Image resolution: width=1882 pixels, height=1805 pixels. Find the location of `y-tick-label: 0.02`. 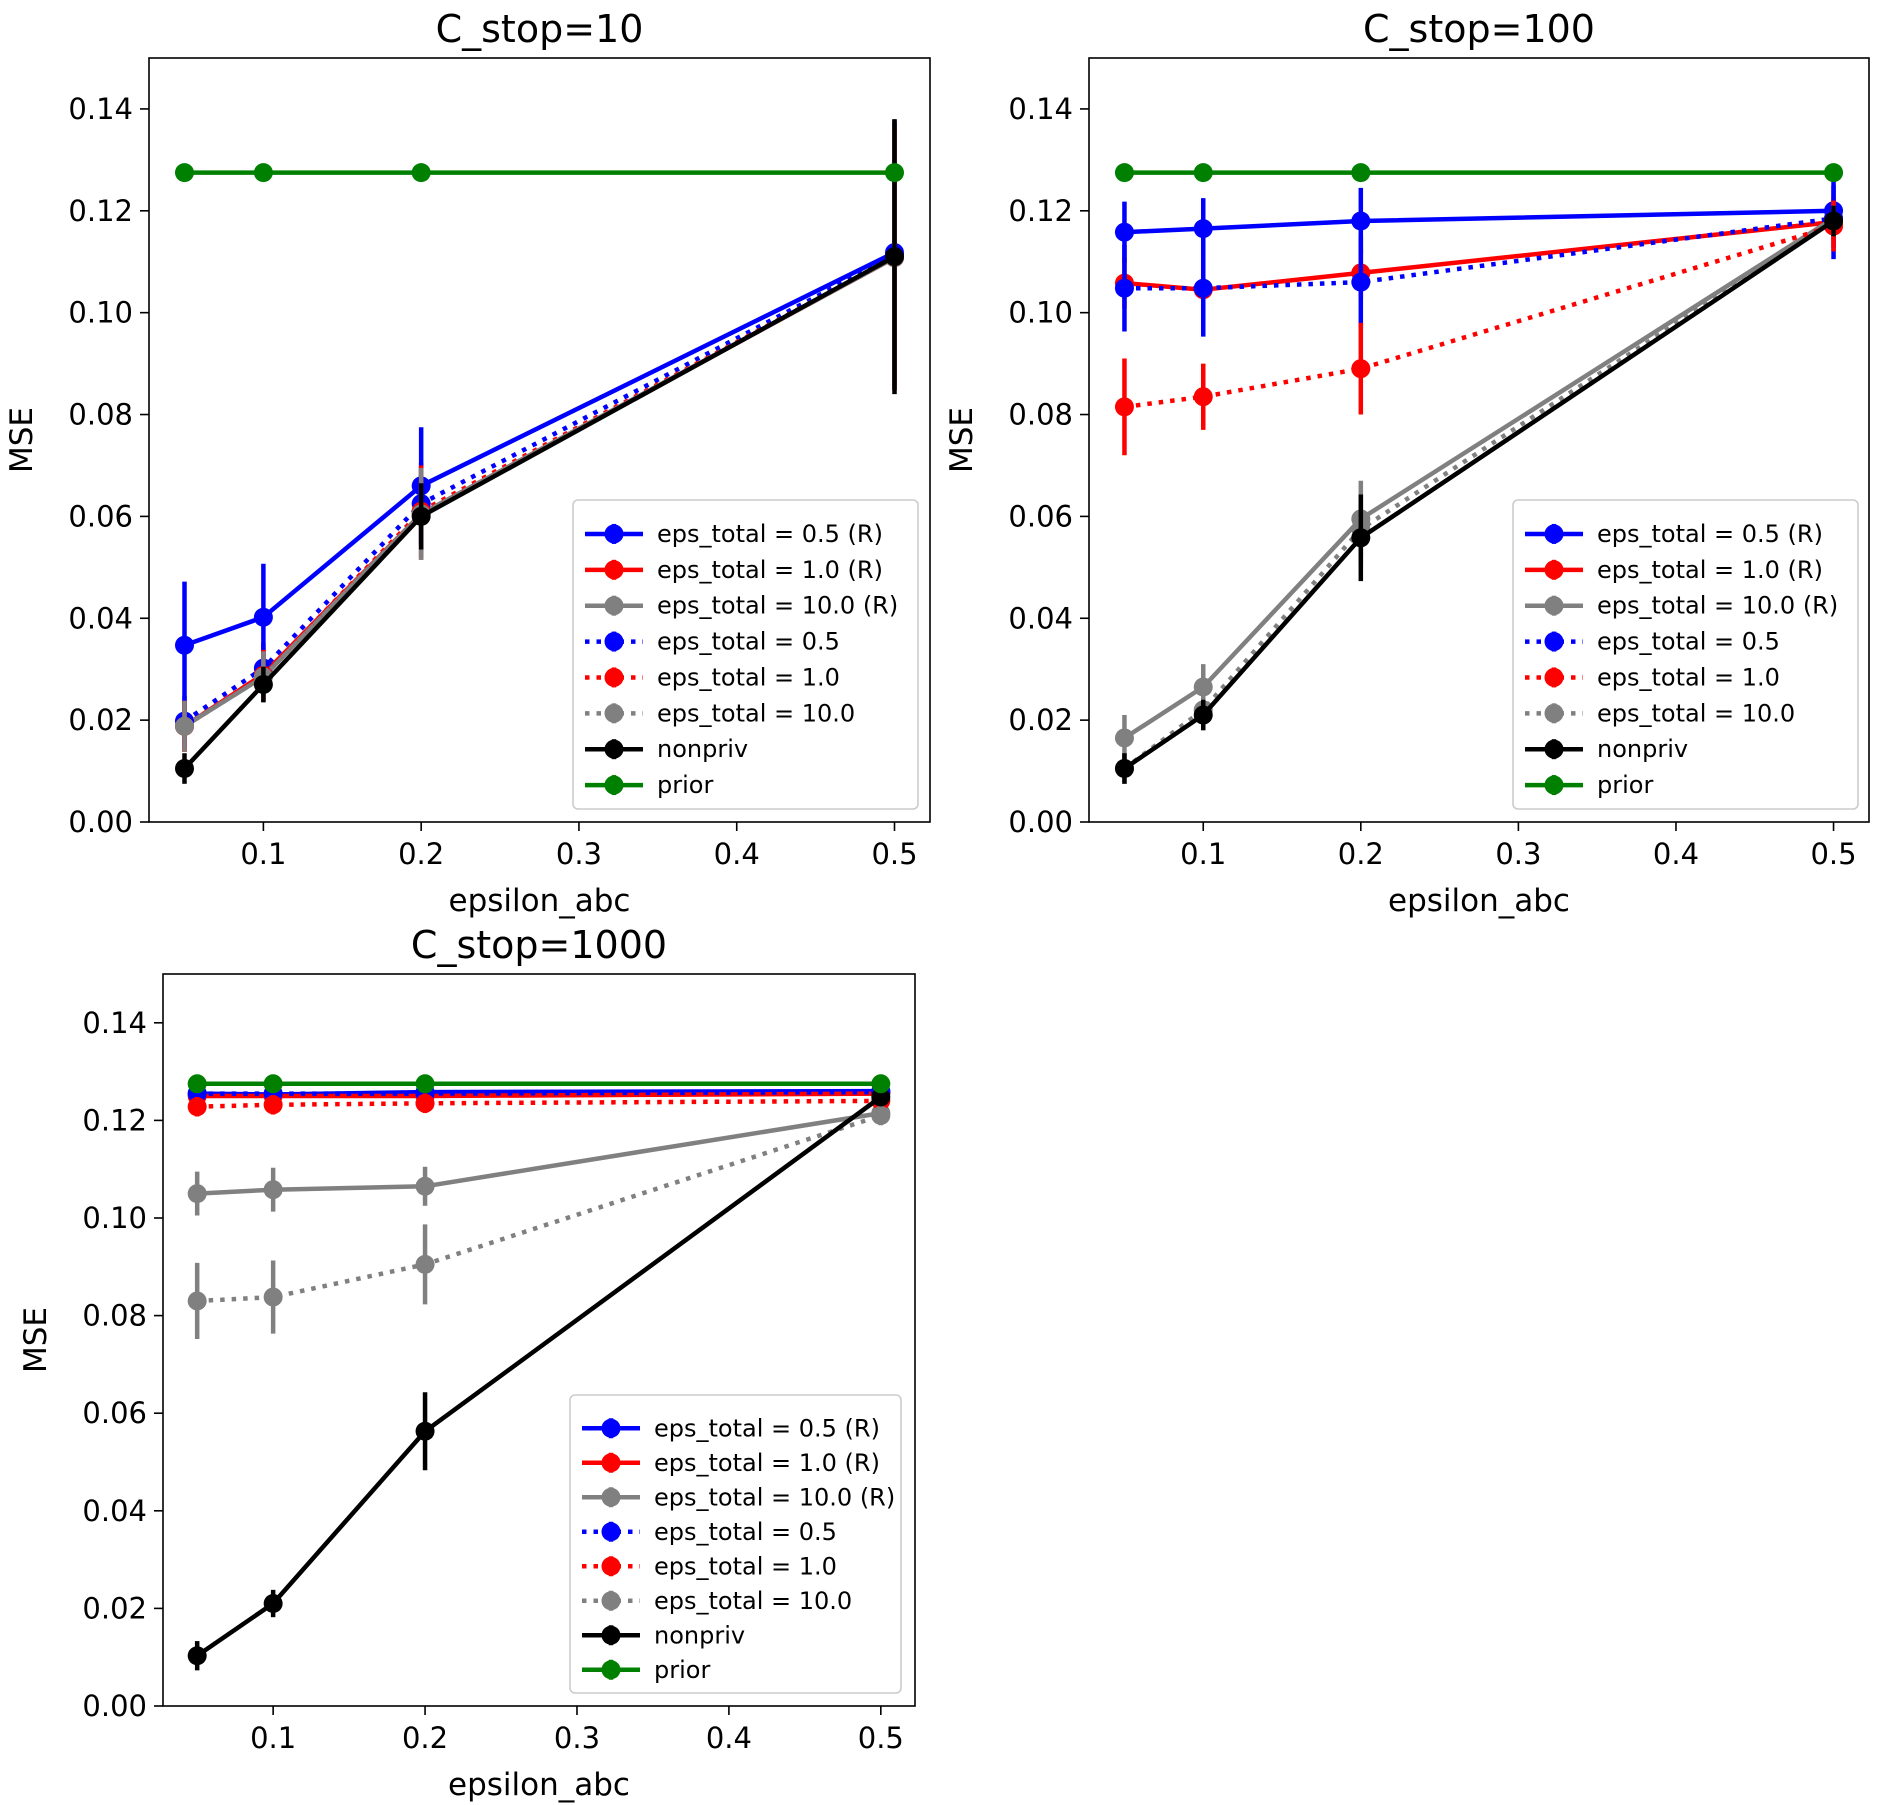

y-tick-label: 0.02 is located at coordinates (114, 1608).